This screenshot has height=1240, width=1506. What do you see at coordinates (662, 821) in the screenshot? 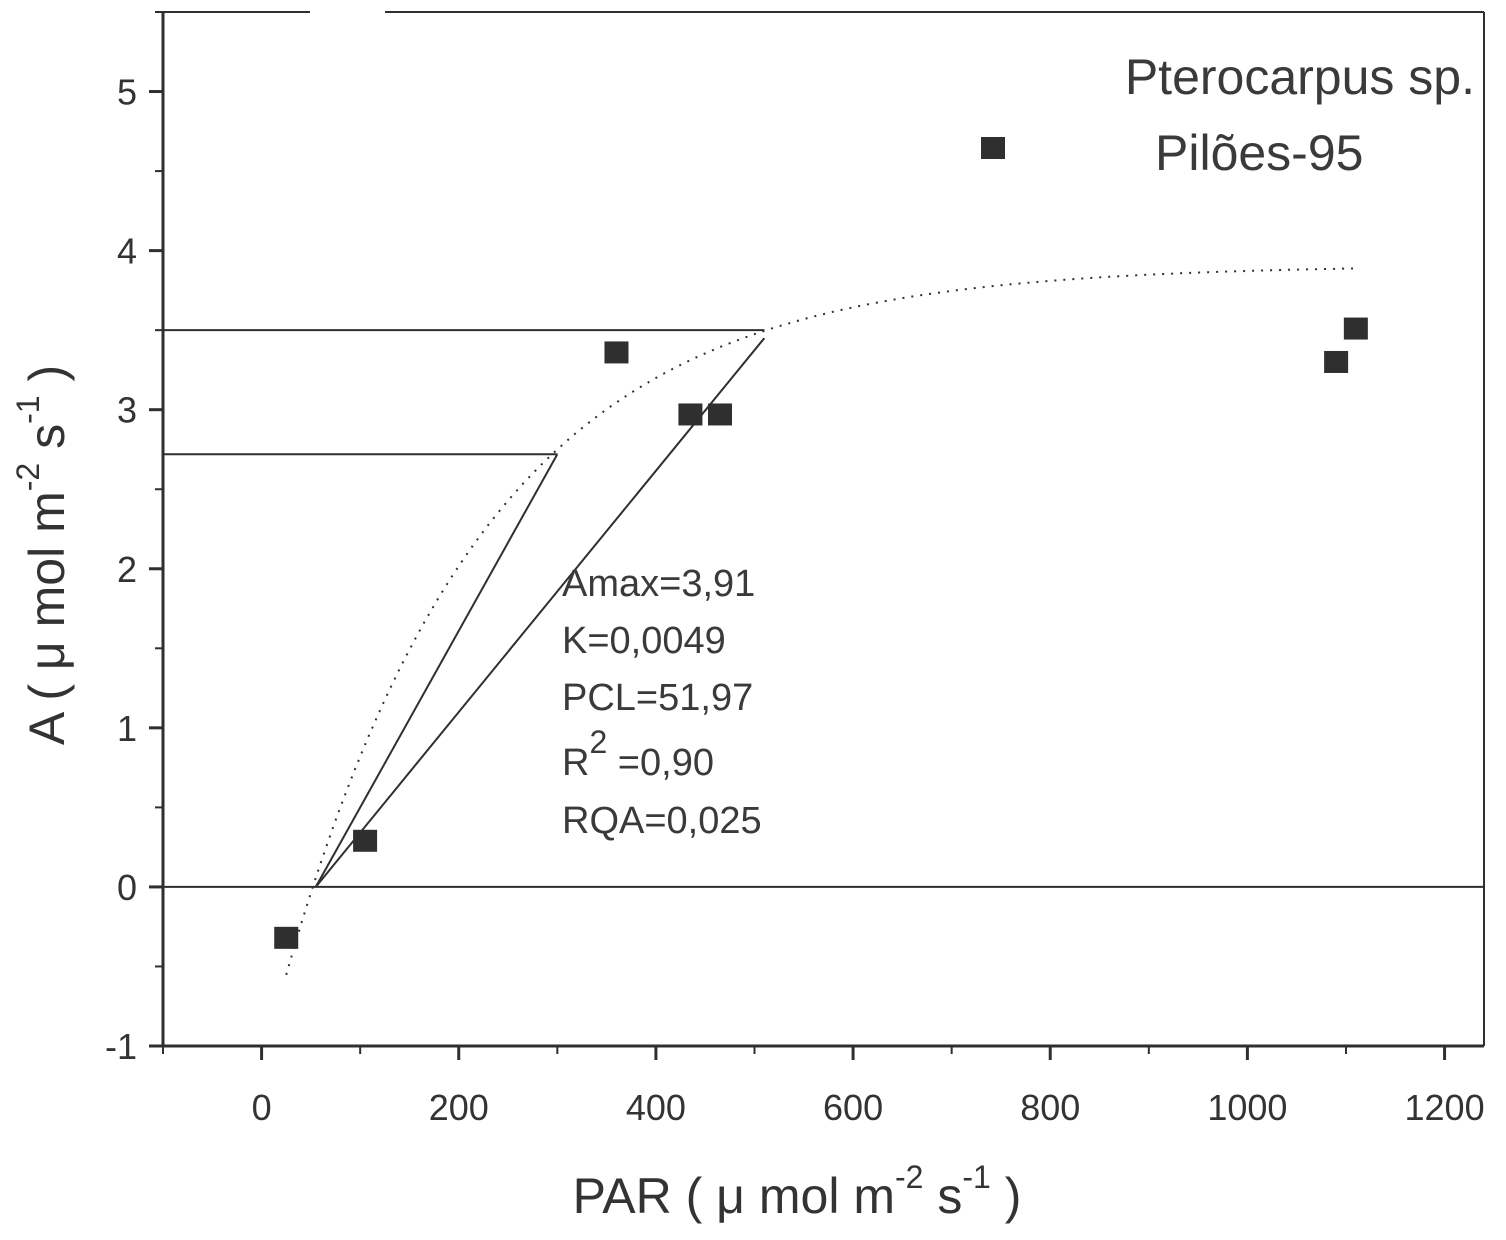
I see `annotation-rqa: RQA=0,025` at bounding box center [662, 821].